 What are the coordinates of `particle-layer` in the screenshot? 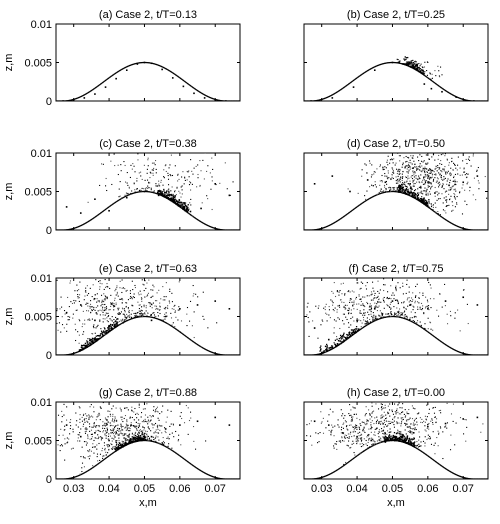 It's located at (148, 191).